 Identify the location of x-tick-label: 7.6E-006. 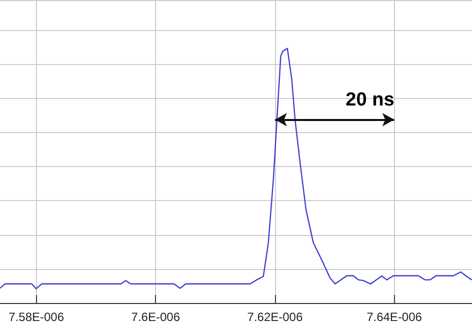
(155, 317).